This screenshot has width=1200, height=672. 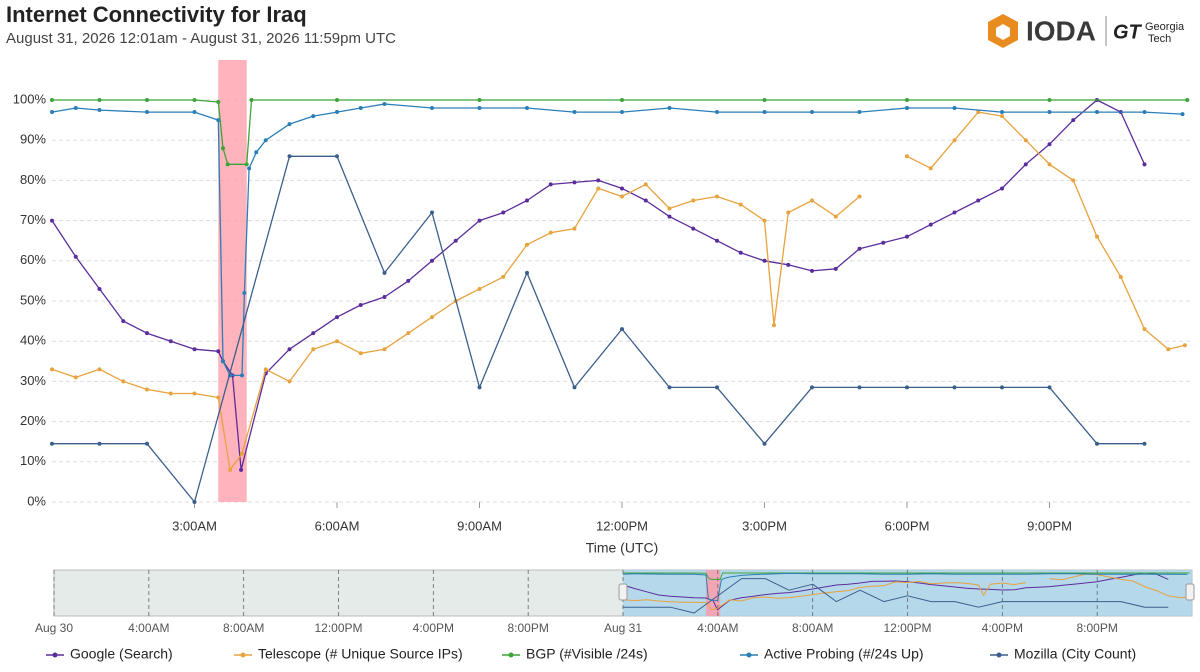 I want to click on y-tick-label: 80%, so click(x=33, y=179).